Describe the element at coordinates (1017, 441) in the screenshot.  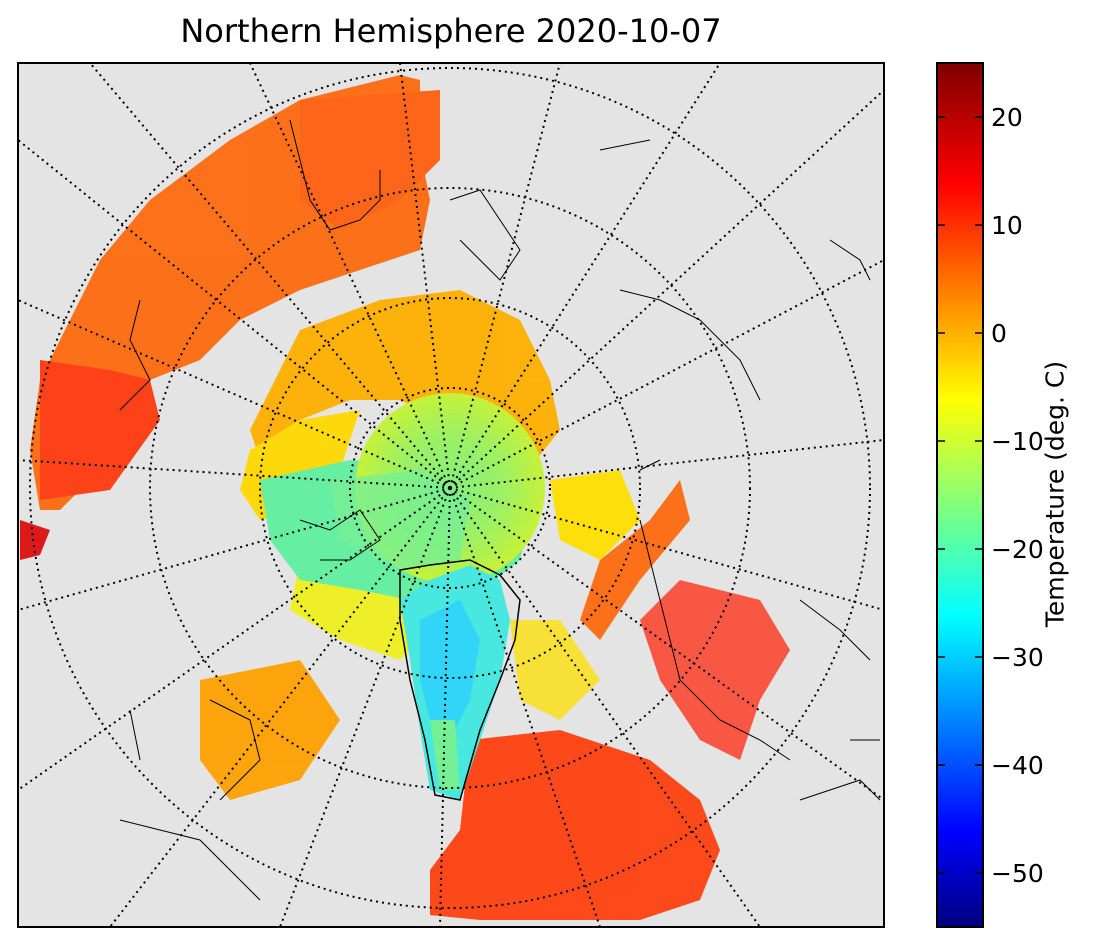
I see `colorbar-tick-label: −10` at that location.